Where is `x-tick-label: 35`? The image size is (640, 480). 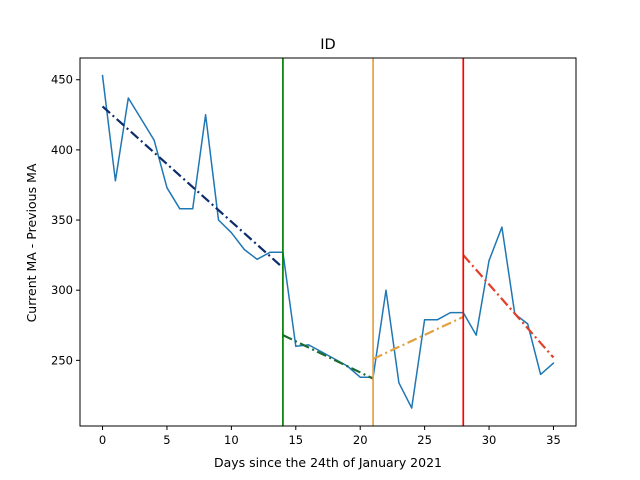 x-tick-label: 35 is located at coordinates (553, 440).